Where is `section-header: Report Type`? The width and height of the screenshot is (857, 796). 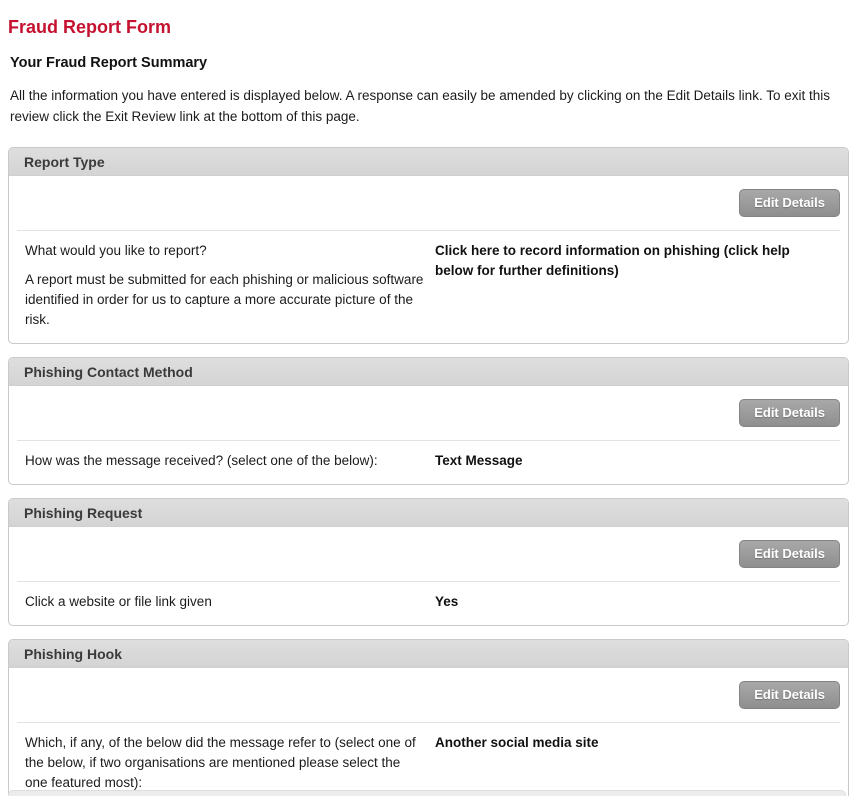
section-header: Report Type is located at coordinates (428, 162).